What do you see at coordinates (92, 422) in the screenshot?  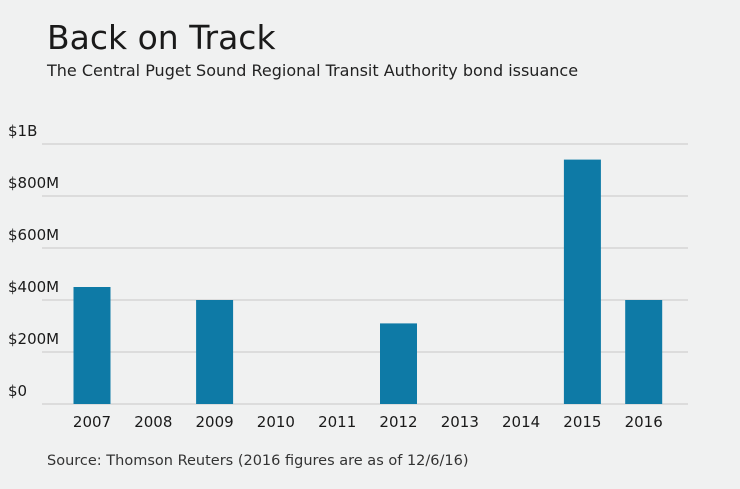 I see `x-tick-label-2007: 2007` at bounding box center [92, 422].